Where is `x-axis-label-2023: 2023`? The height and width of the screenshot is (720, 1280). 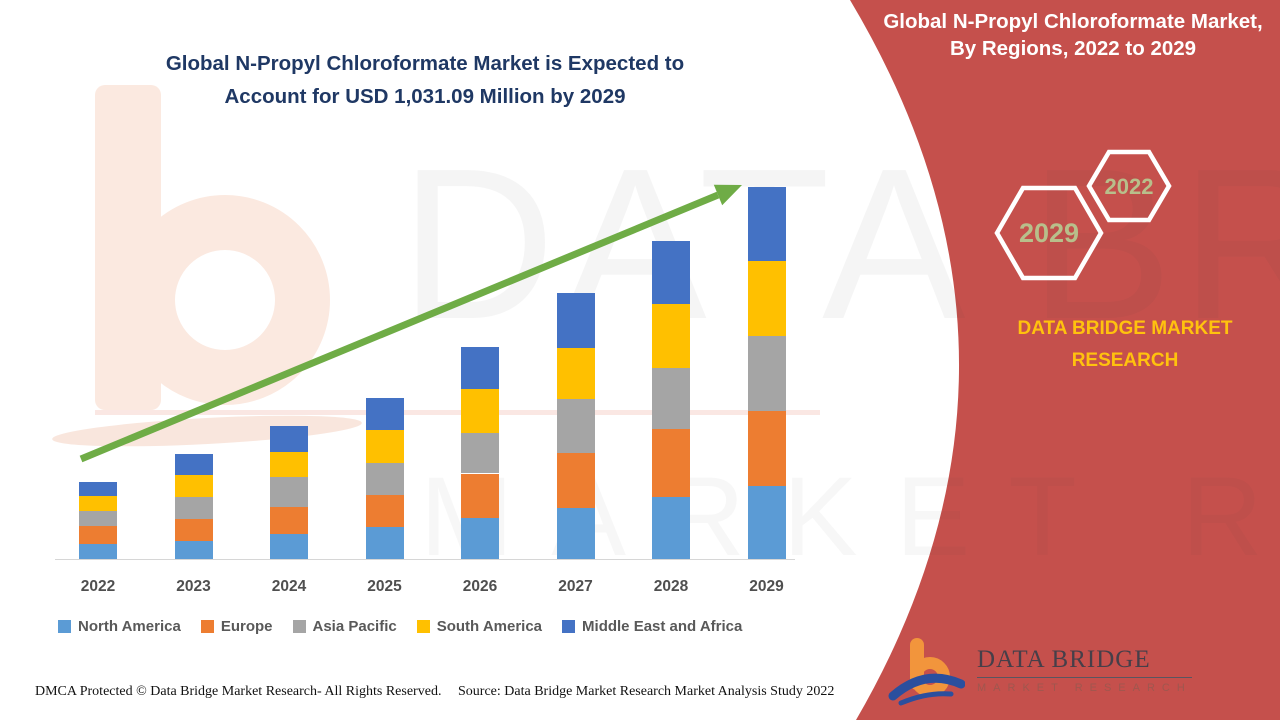 x-axis-label-2023: 2023 is located at coordinates (193, 586).